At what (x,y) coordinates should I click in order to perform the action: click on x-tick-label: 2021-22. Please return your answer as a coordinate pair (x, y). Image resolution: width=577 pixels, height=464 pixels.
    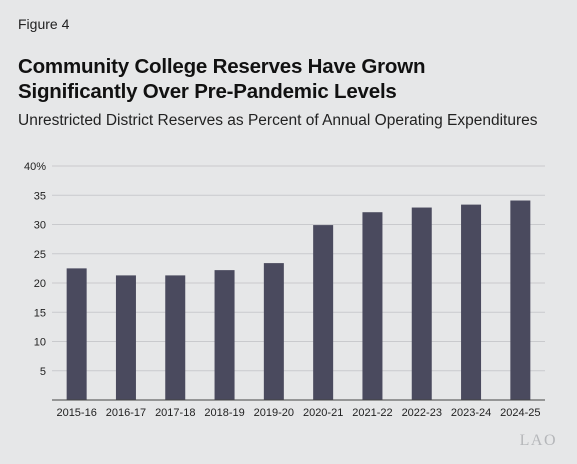
    Looking at the image, I should click on (372, 413).